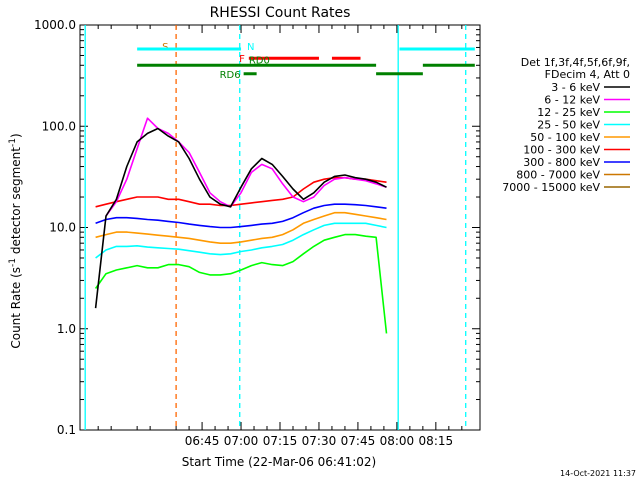  What do you see at coordinates (241, 441) in the screenshot?
I see `x-tick-label: 07:00` at bounding box center [241, 441].